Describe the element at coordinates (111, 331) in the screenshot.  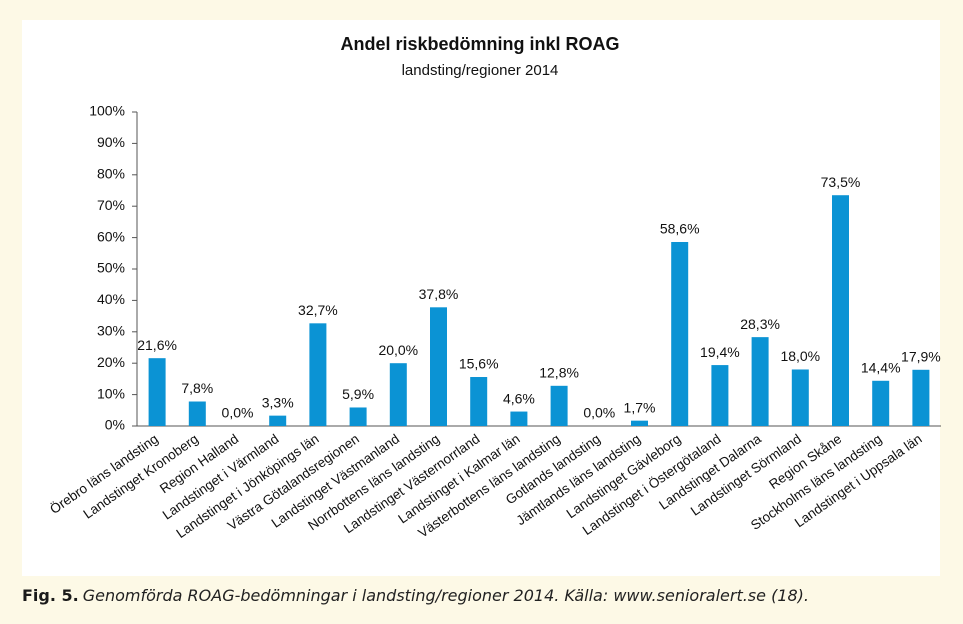
I see `y-tick-label: 30%` at that location.